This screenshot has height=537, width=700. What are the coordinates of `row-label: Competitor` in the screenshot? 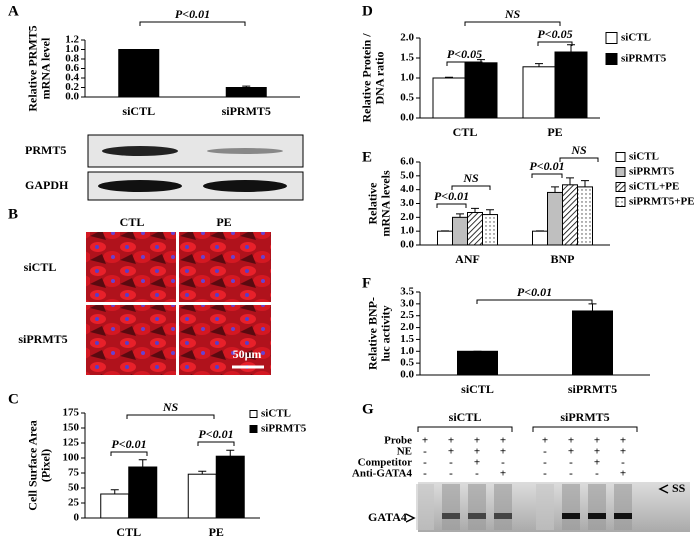 It's located at (385, 463).